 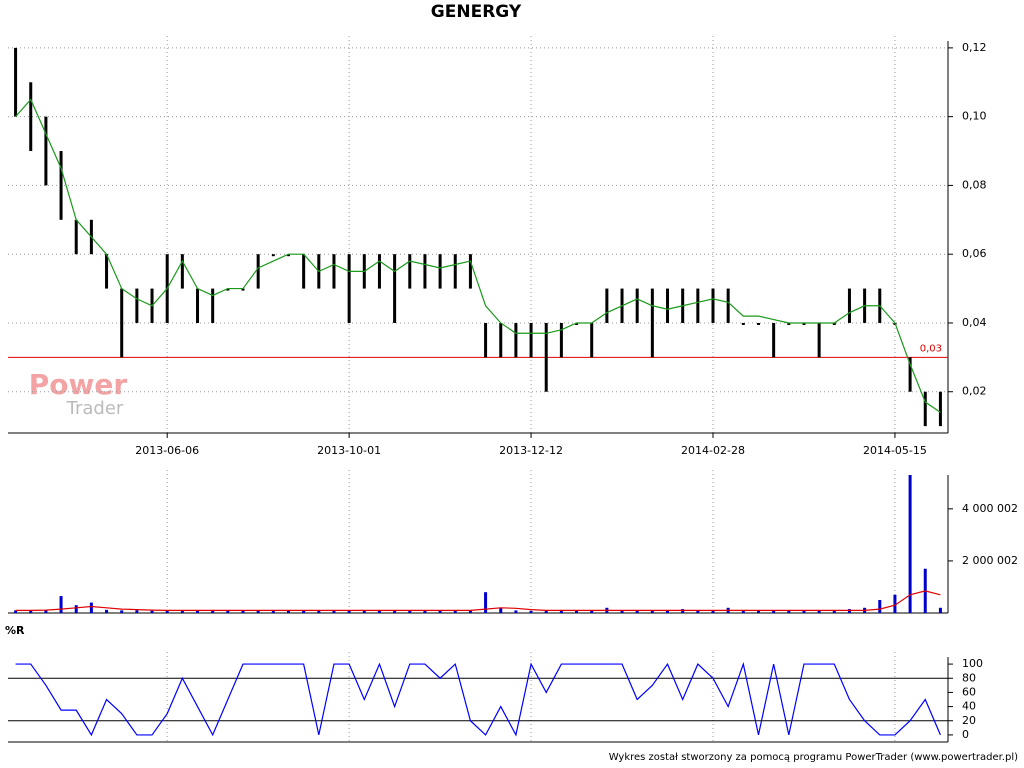 I want to click on y-tick-label: 80, so click(x=969, y=677).